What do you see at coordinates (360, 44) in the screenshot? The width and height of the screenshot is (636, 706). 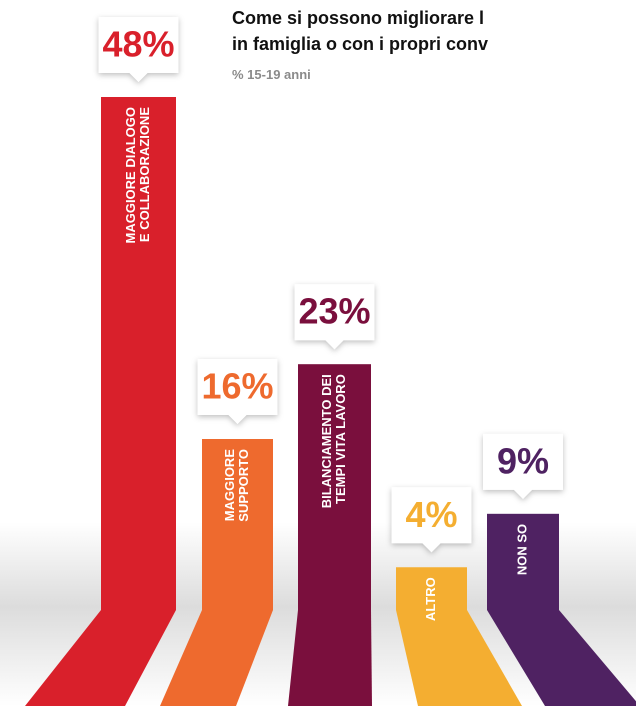 I see `chart-title: in famiglia o con i propri conv` at bounding box center [360, 44].